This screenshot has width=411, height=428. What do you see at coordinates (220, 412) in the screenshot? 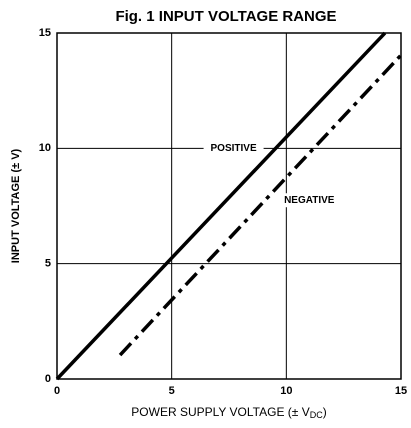
I see `x-axis-label-part: POWER SUPPLY VOLTAGE (± V` at bounding box center [220, 412].